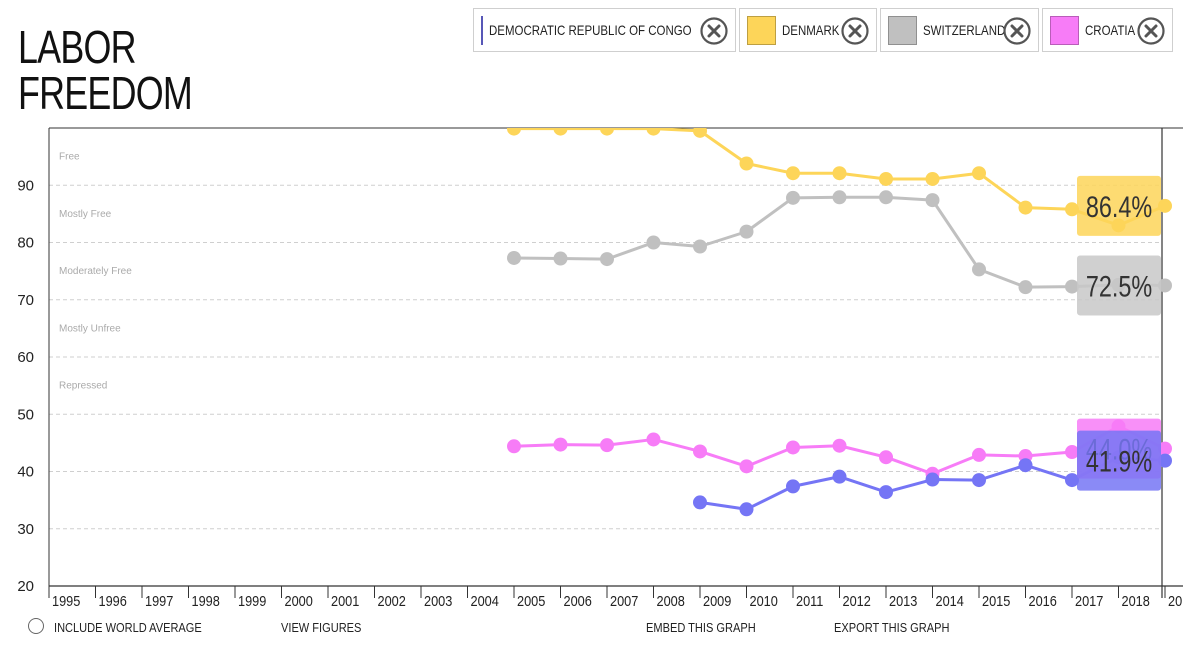 The width and height of the screenshot is (1183, 647). I want to click on include-world-average-label: INCLUDE WORLD AVERAGE, so click(128, 627).